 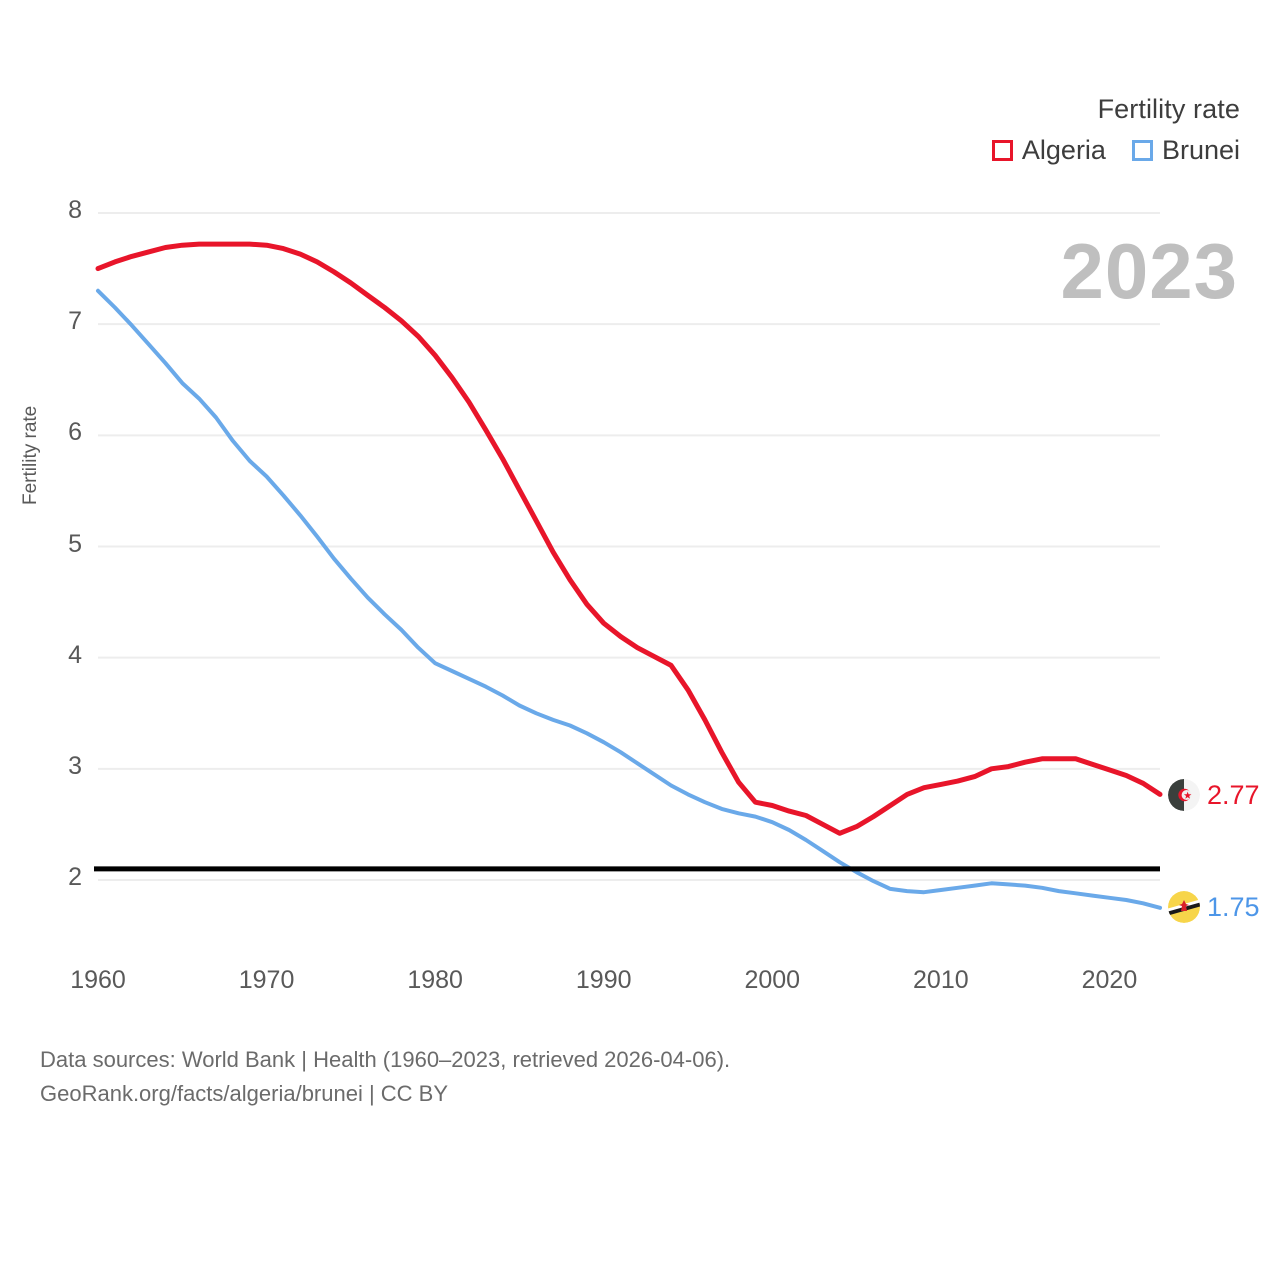 What do you see at coordinates (98, 980) in the screenshot?
I see `x-tick-1960: 1960` at bounding box center [98, 980].